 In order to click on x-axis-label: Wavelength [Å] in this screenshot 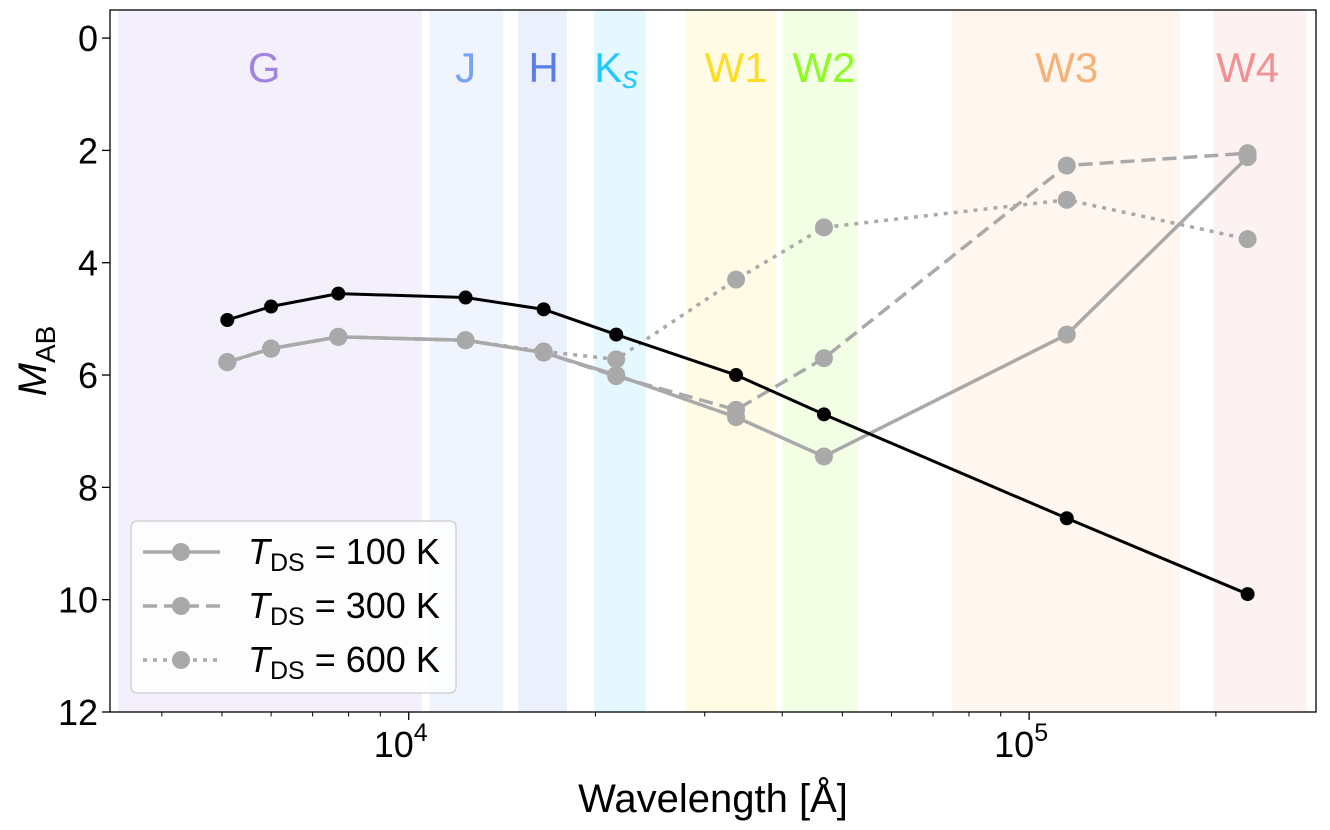, I will do `click(713, 798)`.